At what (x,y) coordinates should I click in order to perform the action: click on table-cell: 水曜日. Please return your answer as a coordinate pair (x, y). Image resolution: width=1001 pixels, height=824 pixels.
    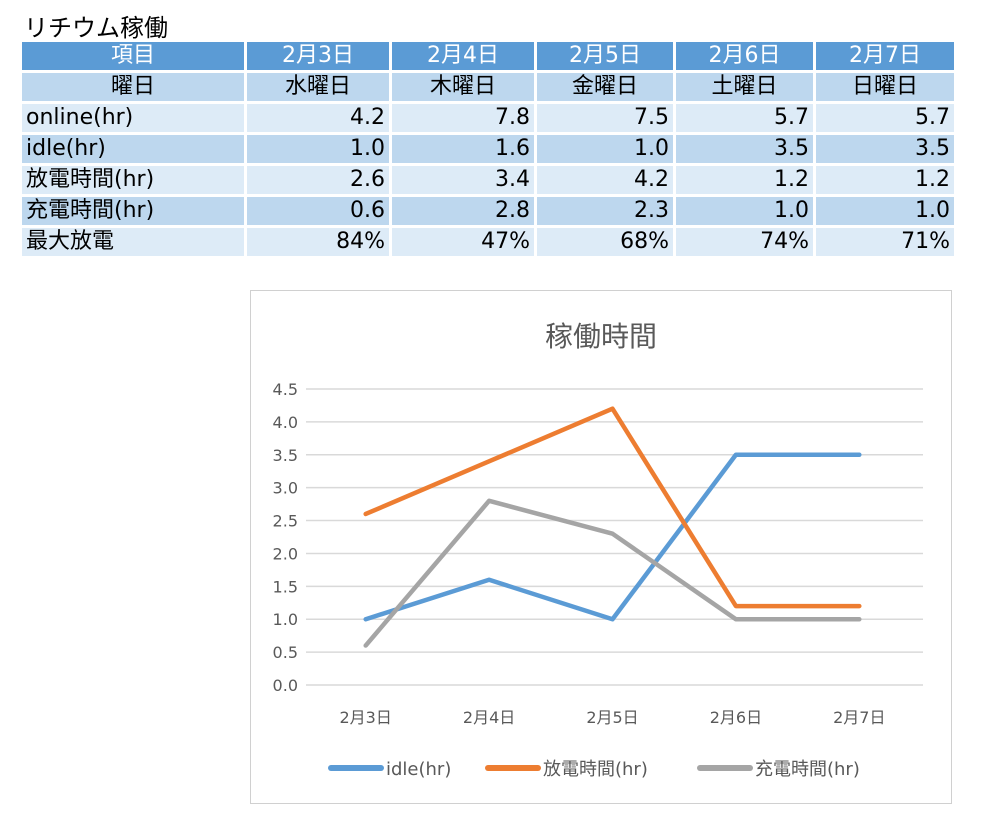
    Looking at the image, I should click on (318, 87).